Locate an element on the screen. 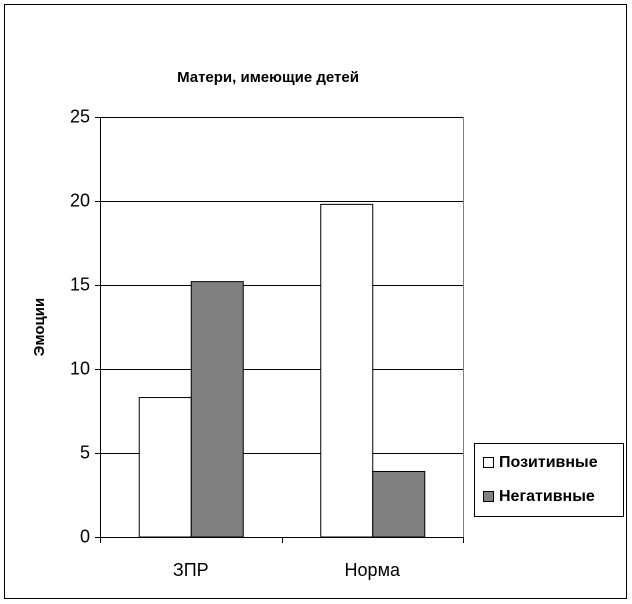 This screenshot has width=632, height=604. x-tick-label: ЗПР is located at coordinates (191, 570).